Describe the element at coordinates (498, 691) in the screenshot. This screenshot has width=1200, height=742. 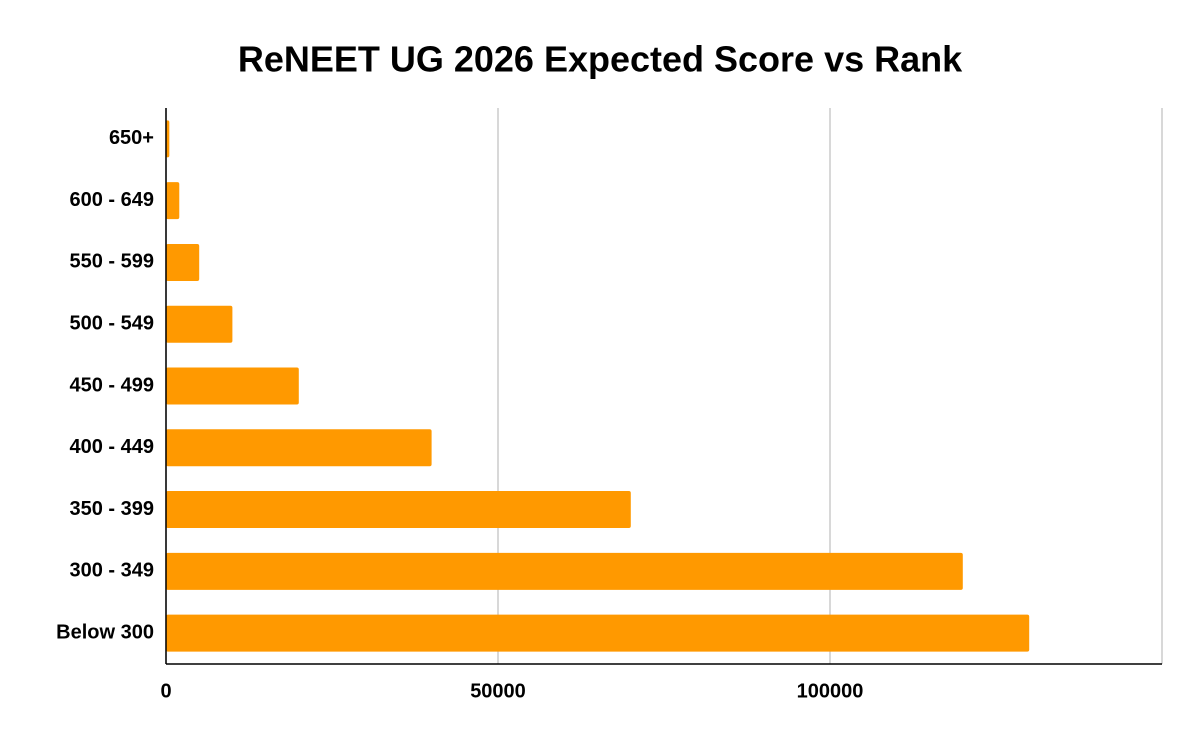
I see `x-tick-label: 50000` at that location.